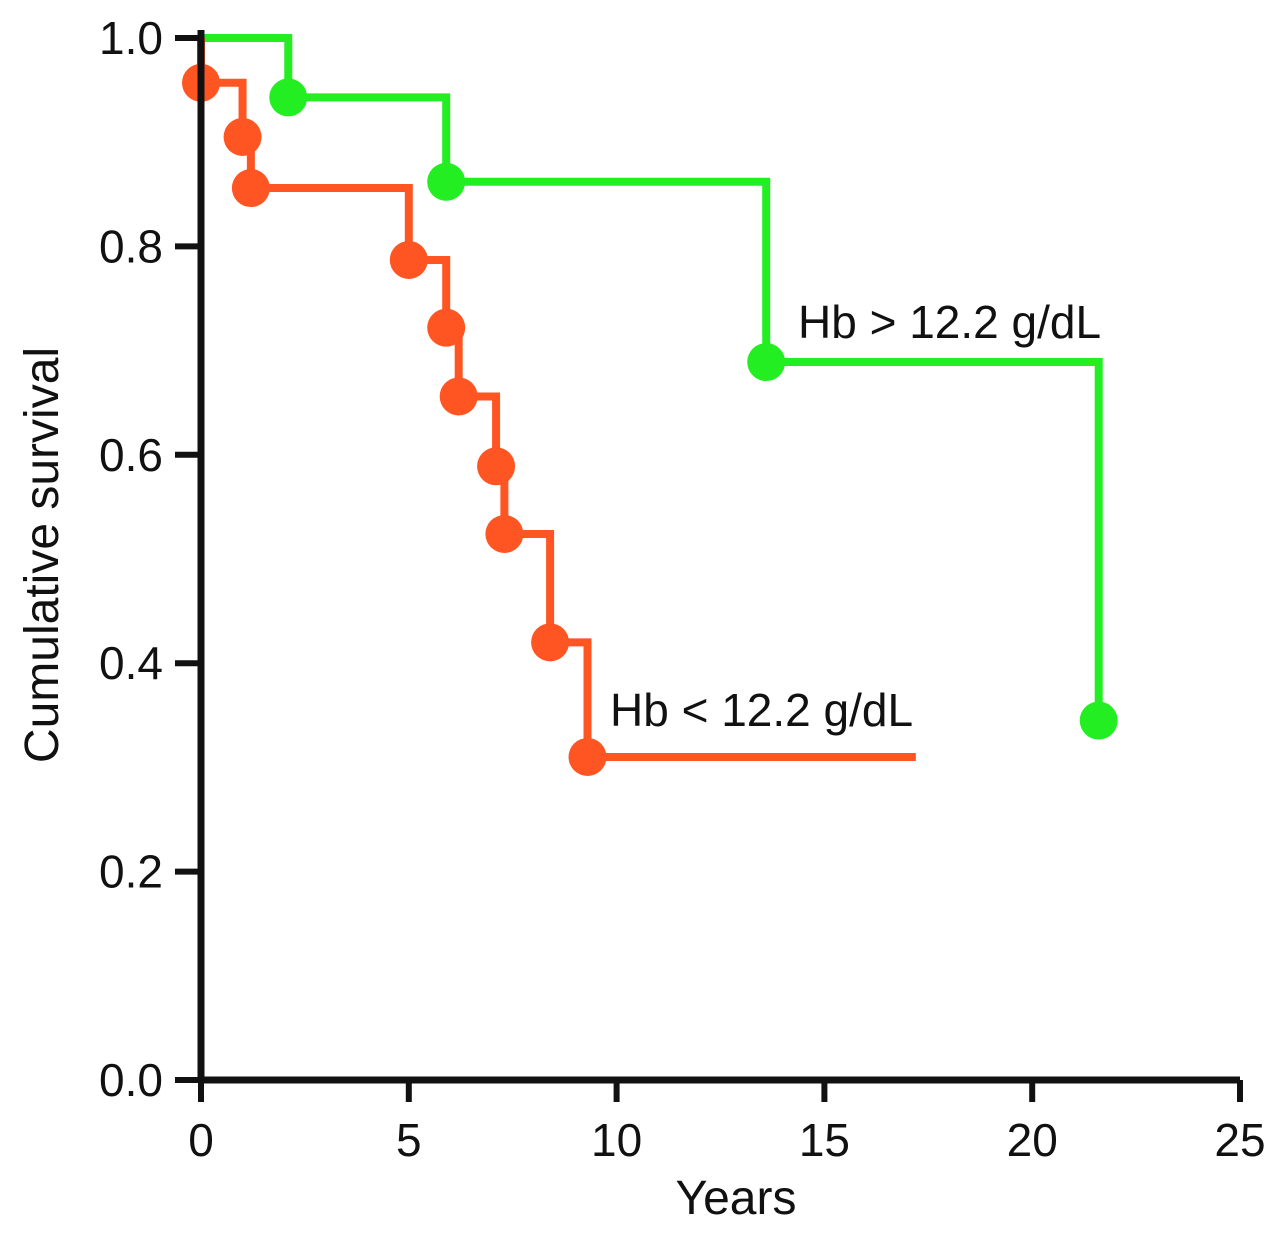 The width and height of the screenshot is (1280, 1236). I want to click on y-tick-label-5: 1.0, so click(131, 38).